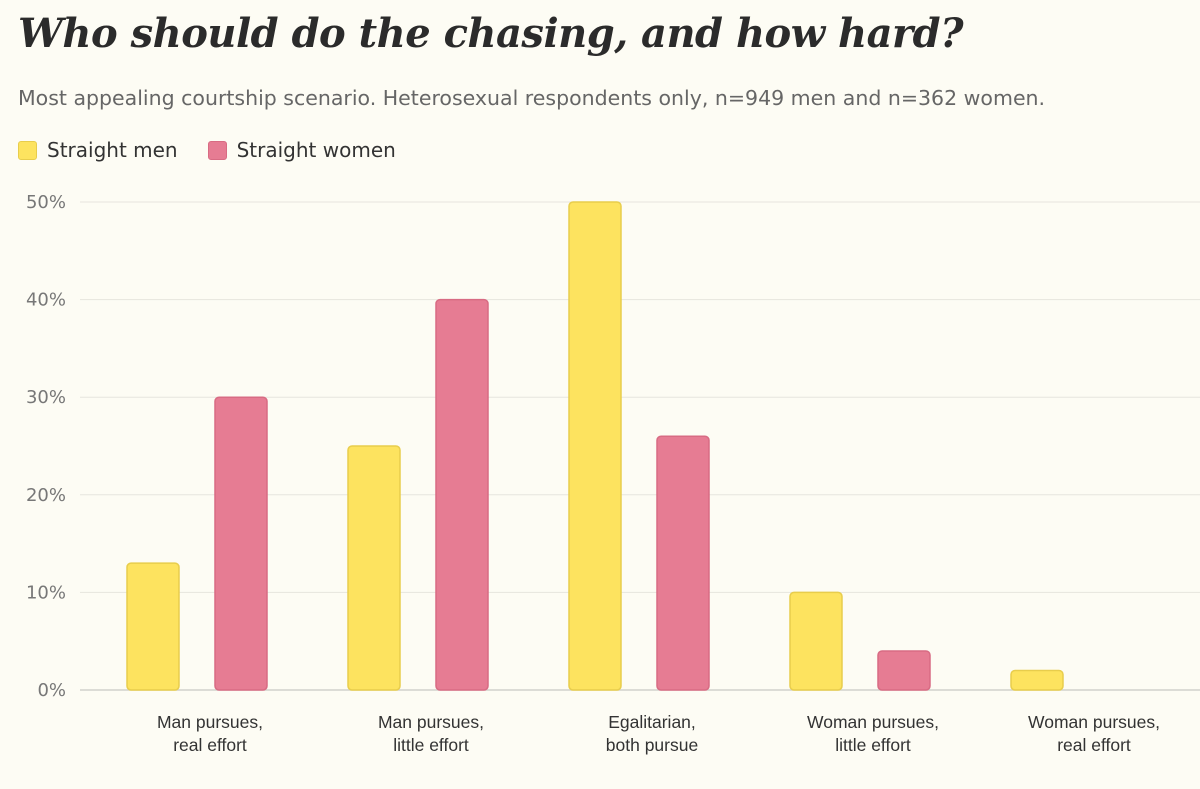  I want to click on y-tick-label: 50%, so click(46, 202).